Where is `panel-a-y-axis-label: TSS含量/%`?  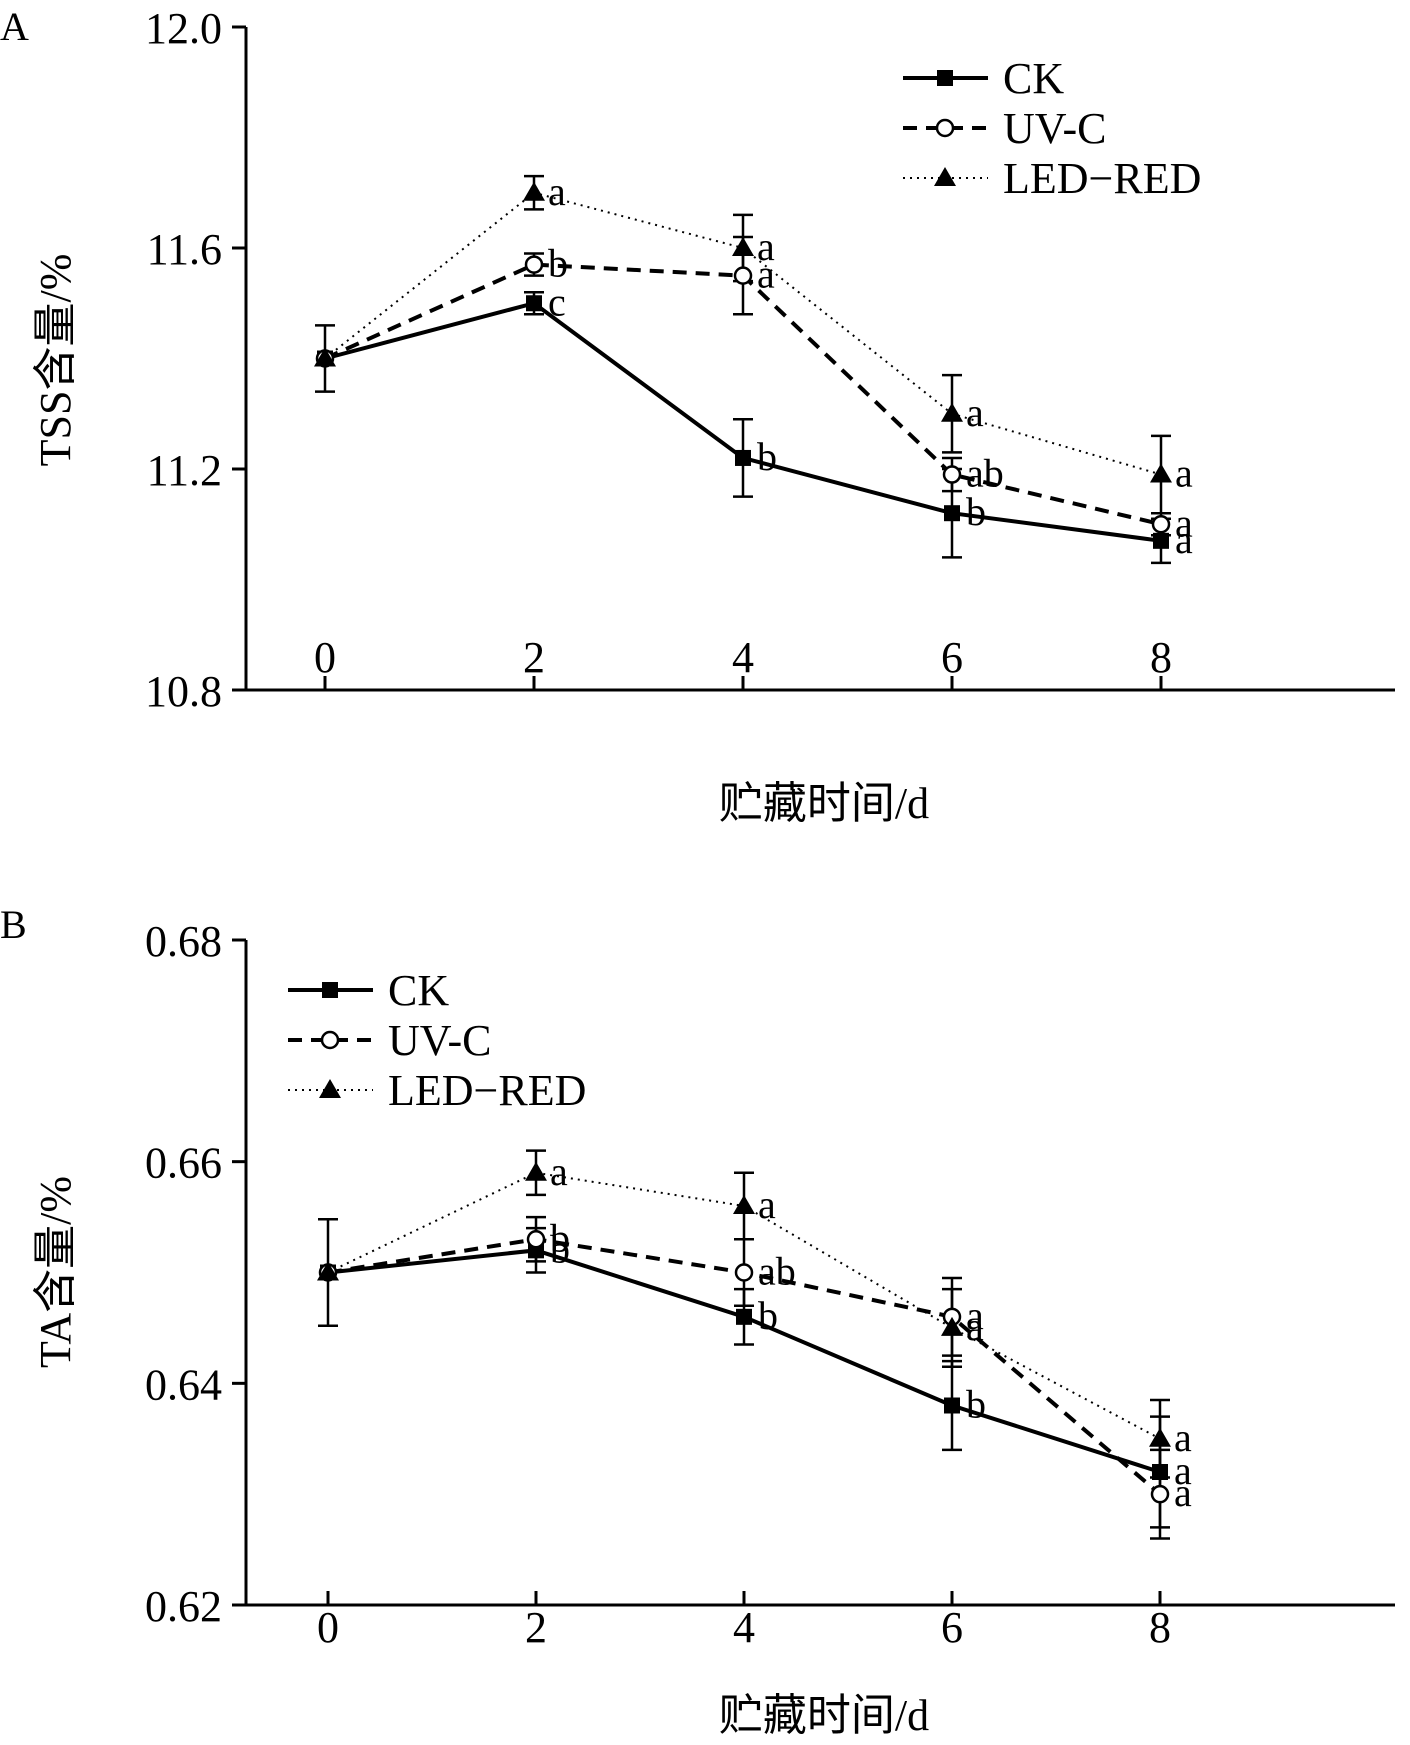 panel-a-y-axis-label: TSS含量/% is located at coordinates (55, 360).